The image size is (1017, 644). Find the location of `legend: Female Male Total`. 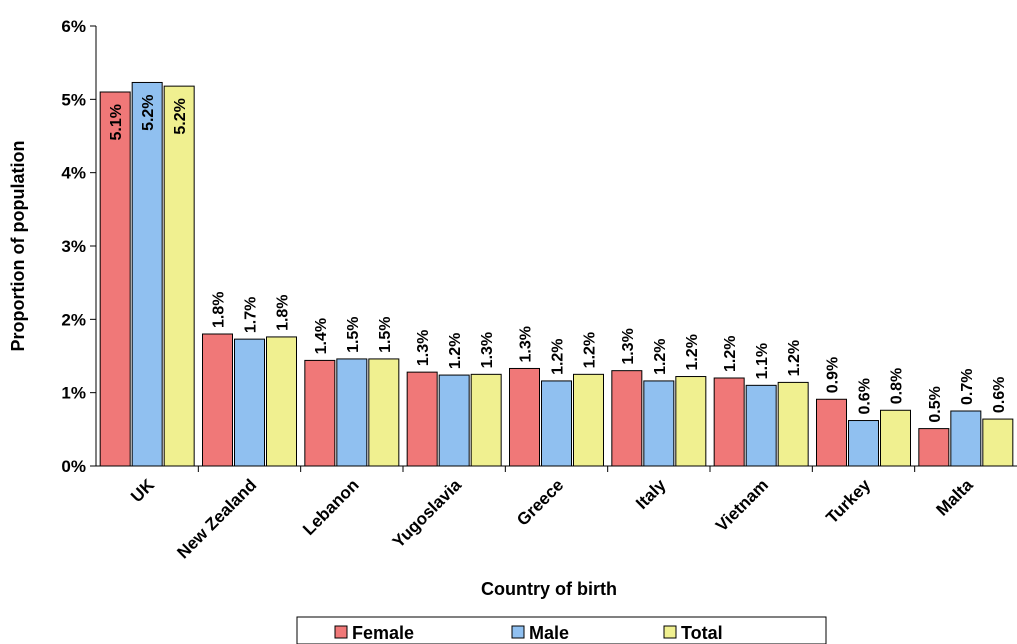

legend: Female Male Total is located at coordinates (561, 630).